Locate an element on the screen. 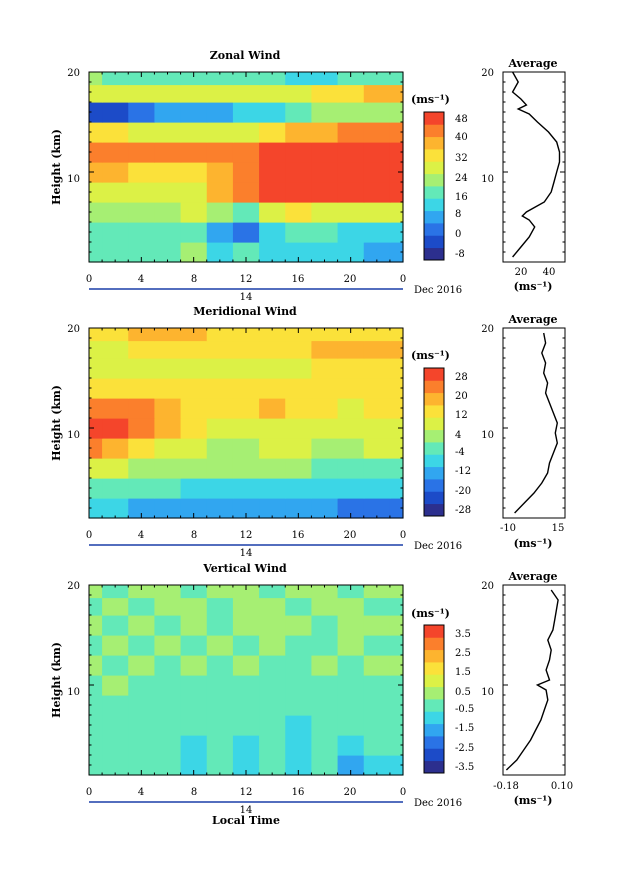  profile-title: Average is located at coordinates (532, 63).